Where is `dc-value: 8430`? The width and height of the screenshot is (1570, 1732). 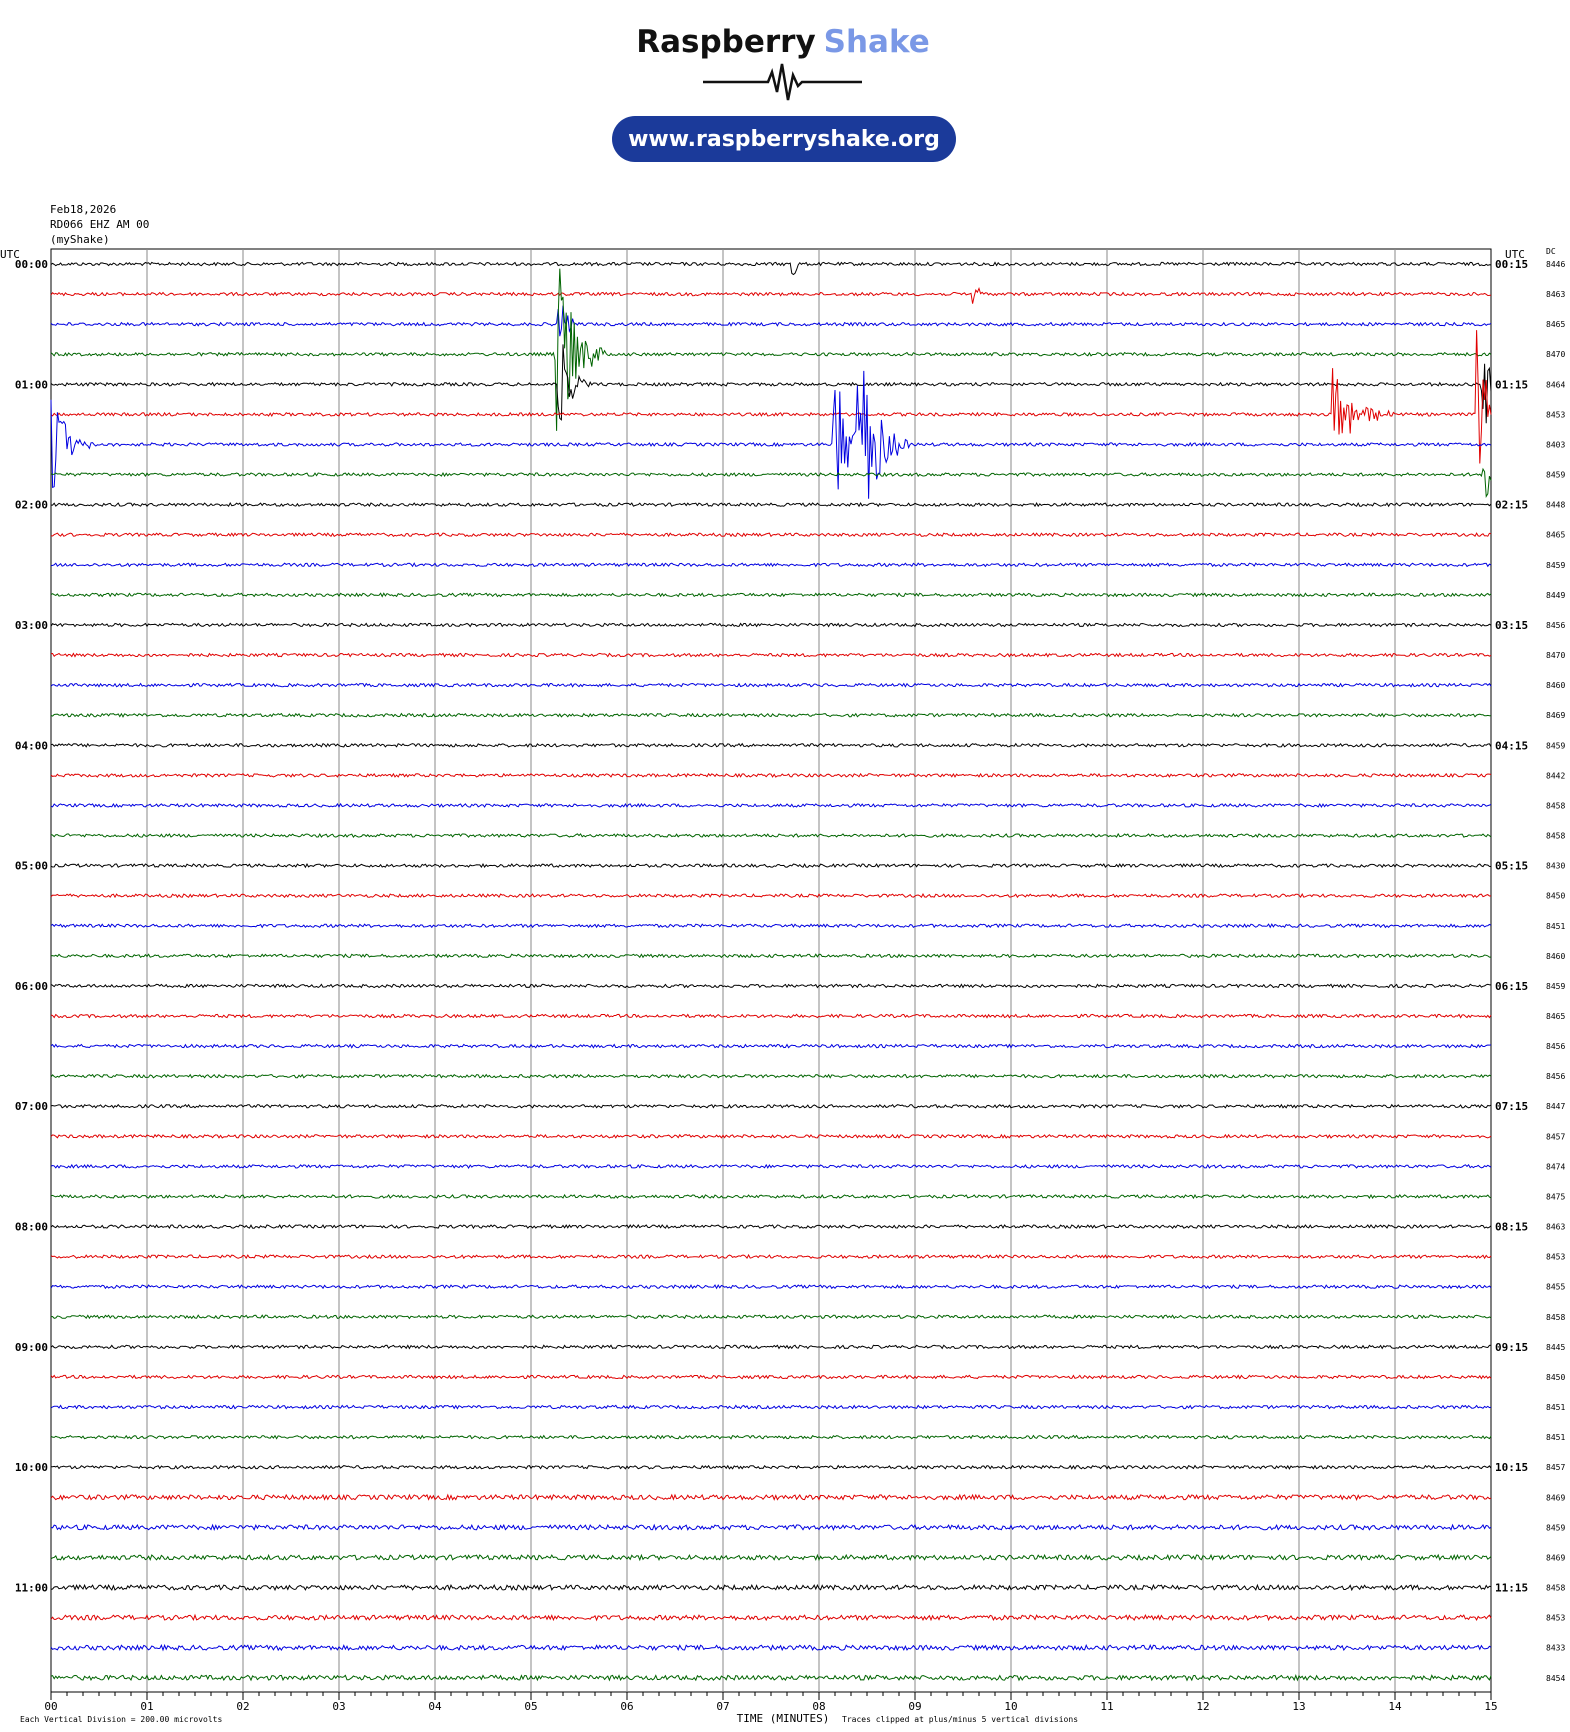
dc-value: 8430 is located at coordinates (1555, 866).